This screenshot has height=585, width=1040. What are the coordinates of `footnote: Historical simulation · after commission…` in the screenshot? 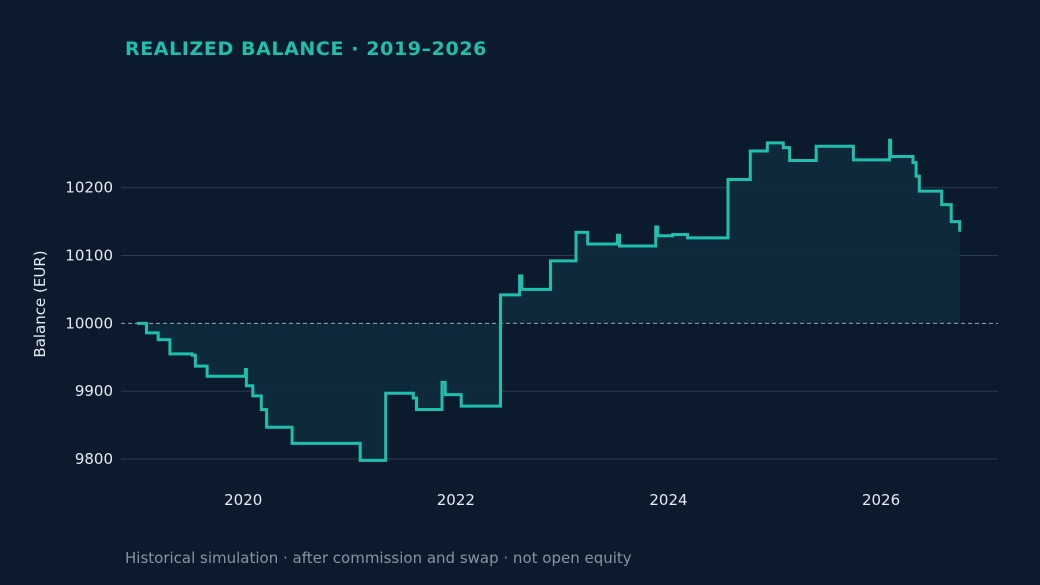 It's located at (378, 558).